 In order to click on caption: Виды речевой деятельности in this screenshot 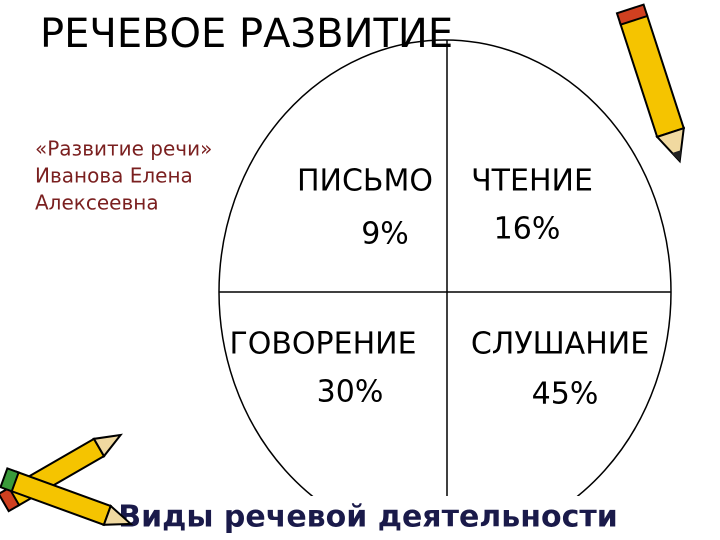, I will do `click(368, 517)`.